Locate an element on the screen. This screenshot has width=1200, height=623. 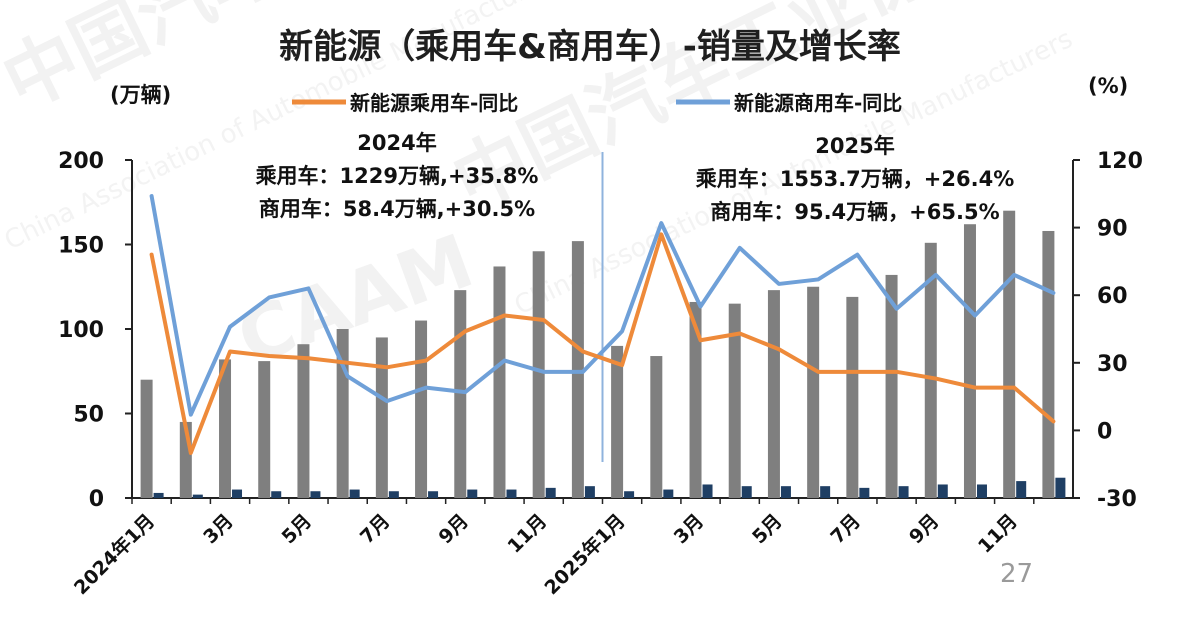
annotation-2024-commercial: 商用车：58.4万辆,+30.5% is located at coordinates (397, 209).